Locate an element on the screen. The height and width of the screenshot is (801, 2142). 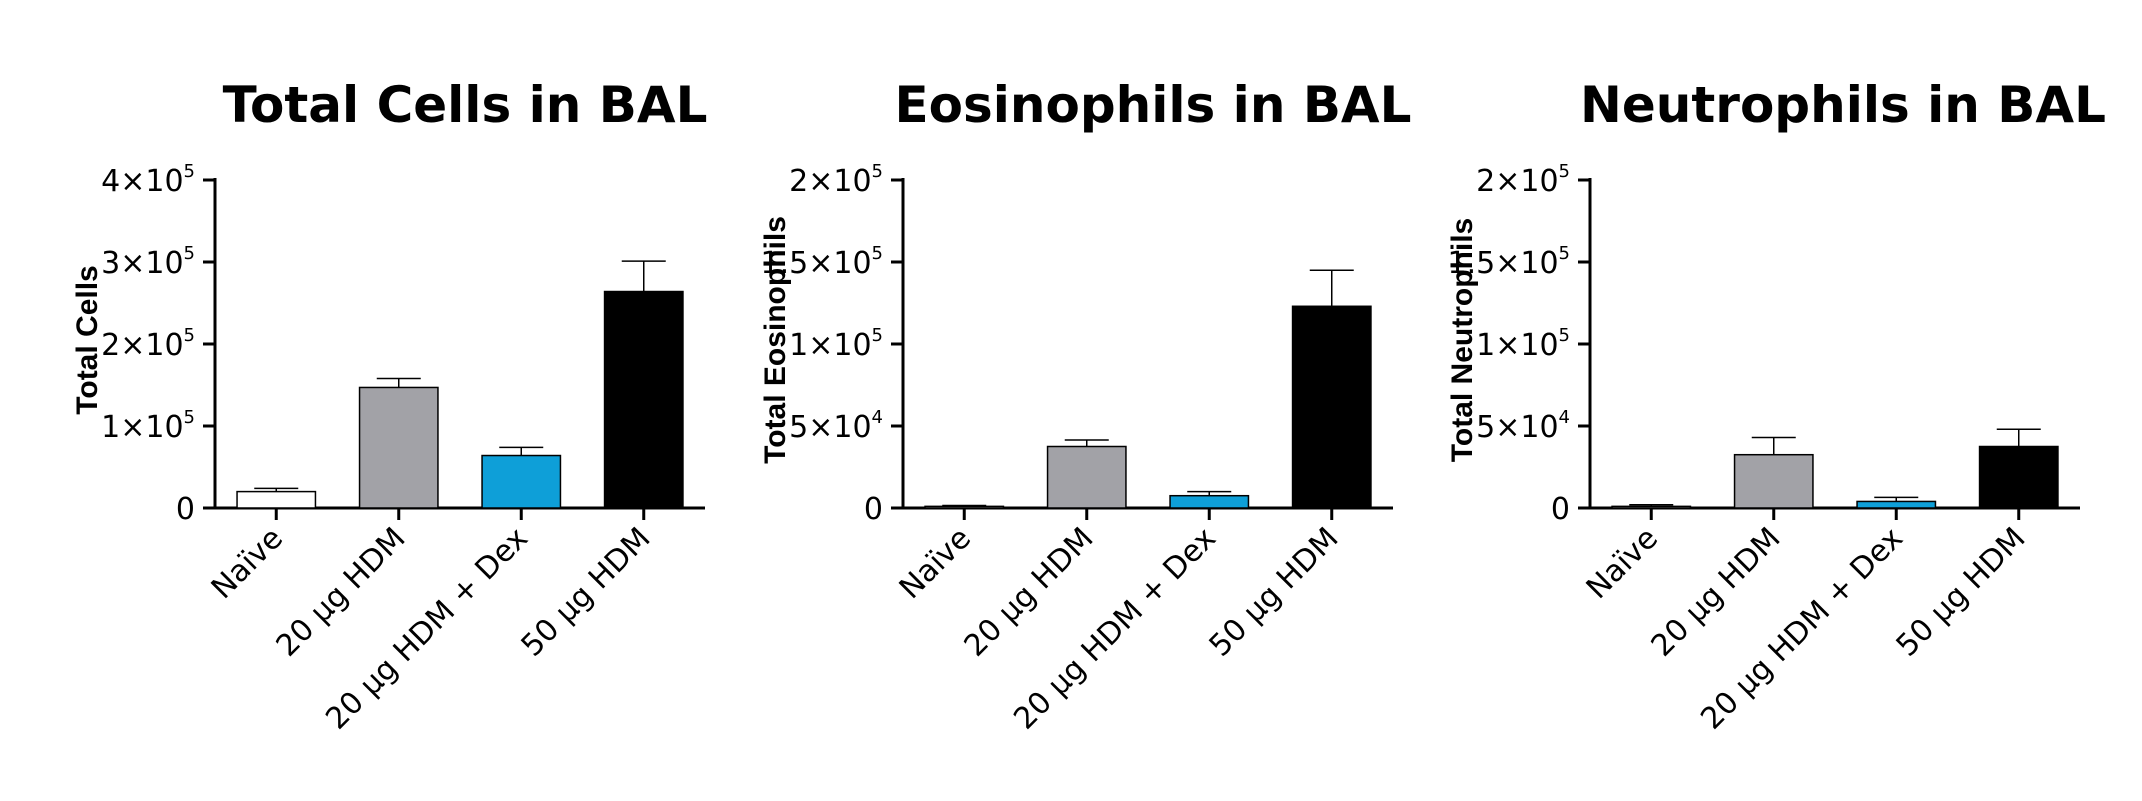
y-tick-label: 3×10⁵ is located at coordinates (148, 262).